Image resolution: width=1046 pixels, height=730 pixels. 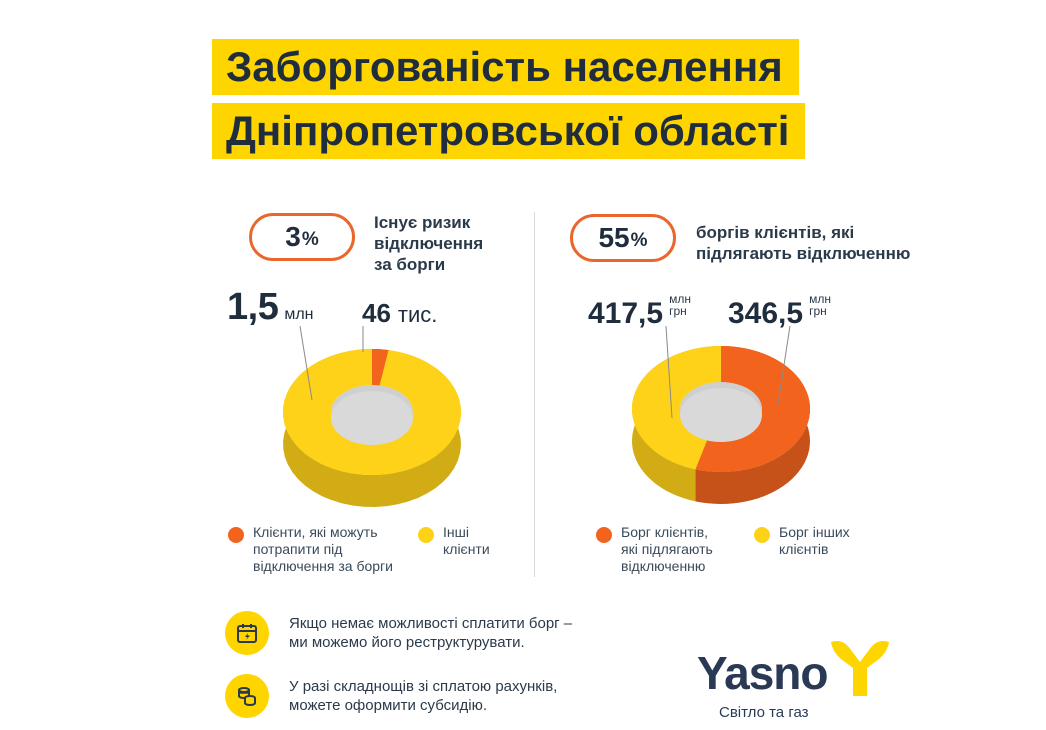 What do you see at coordinates (388, 705) in the screenshot?
I see `info-text-line: можете оформити субсидію.` at bounding box center [388, 705].